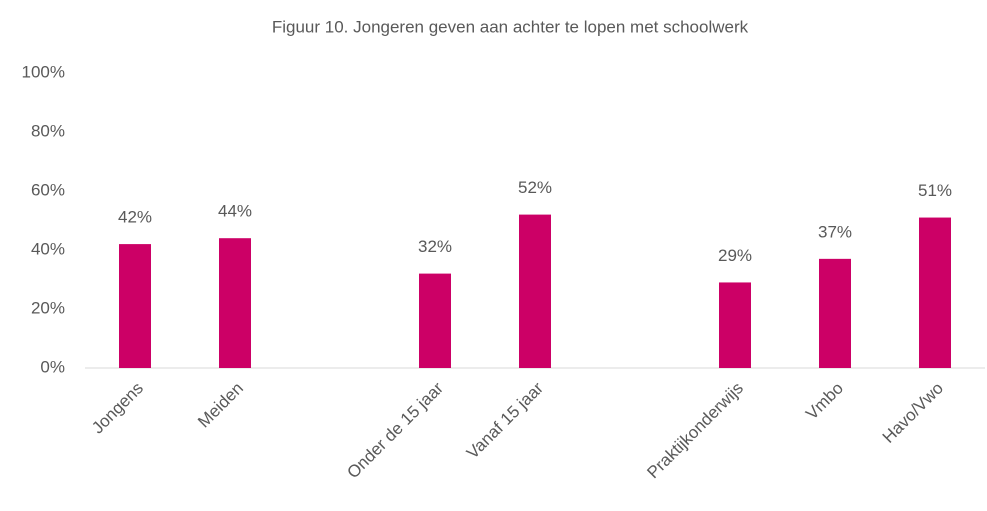 The image size is (987, 511). What do you see at coordinates (52, 366) in the screenshot?
I see `y-tick-label: 0%` at bounding box center [52, 366].